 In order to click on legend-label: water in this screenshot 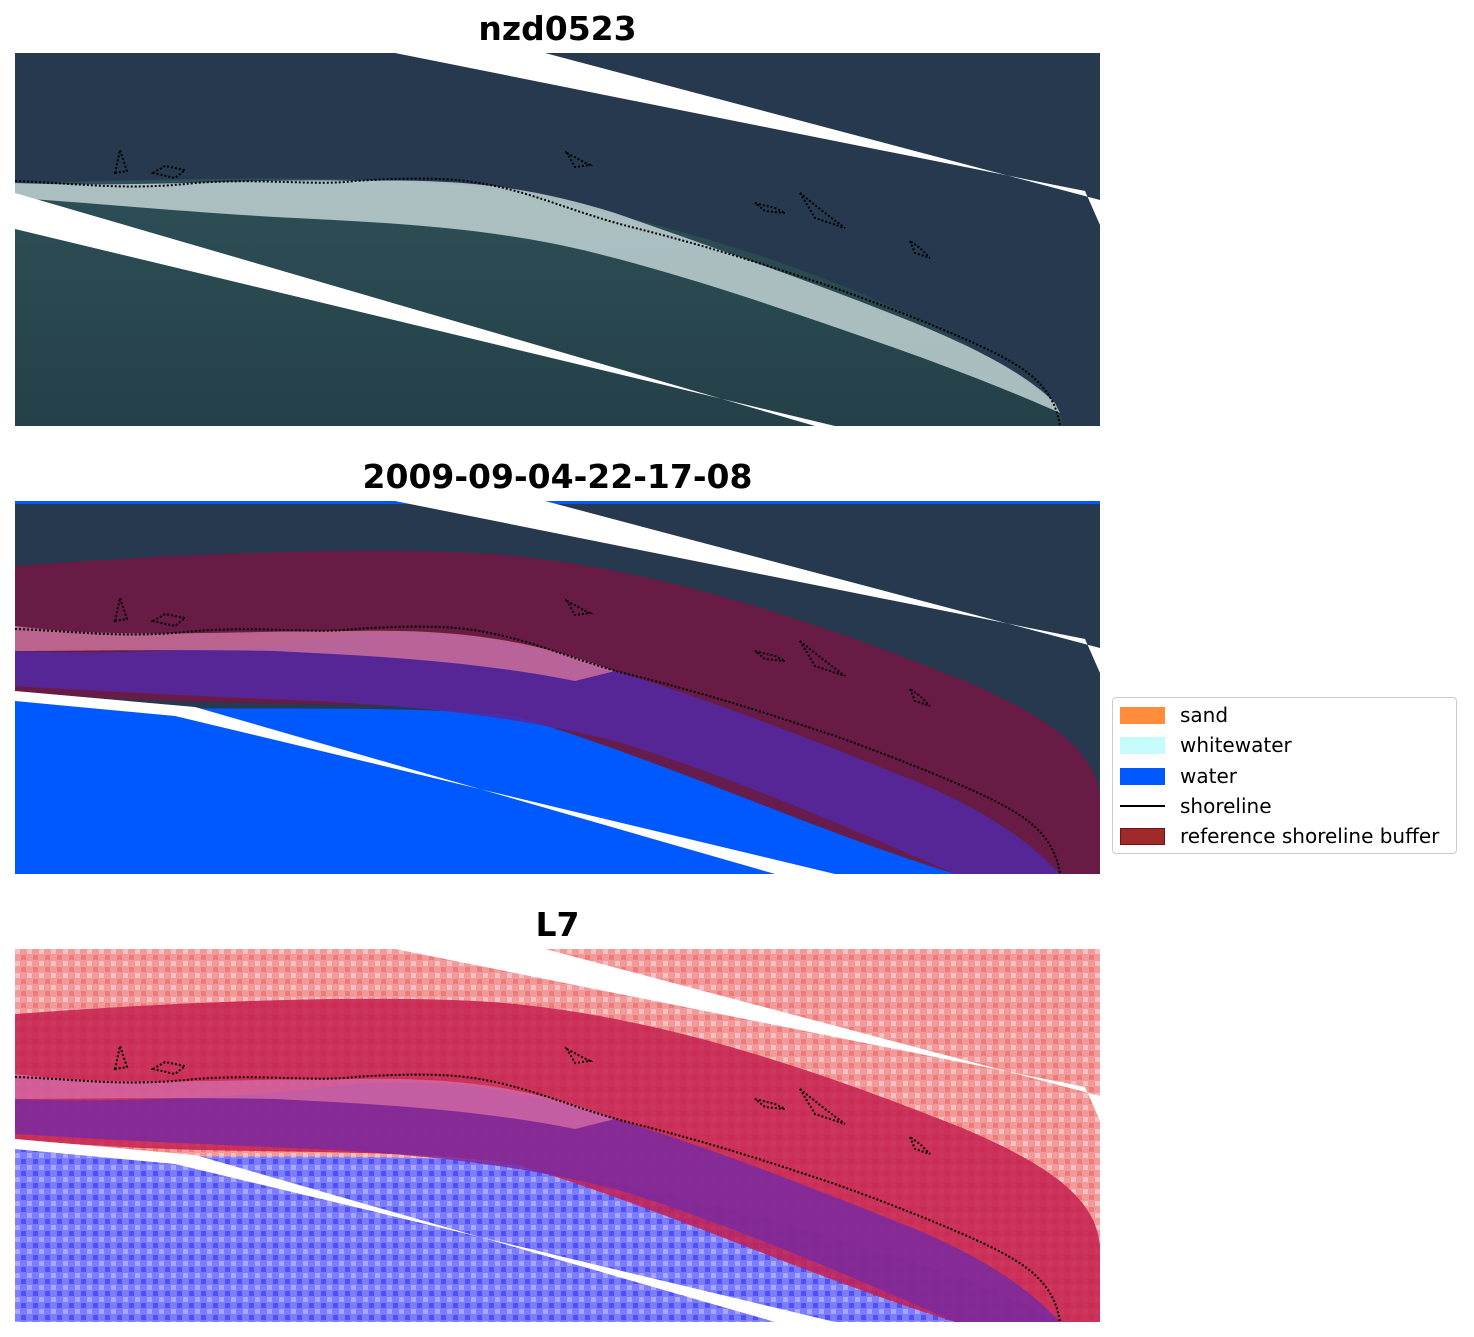, I will do `click(1208, 776)`.